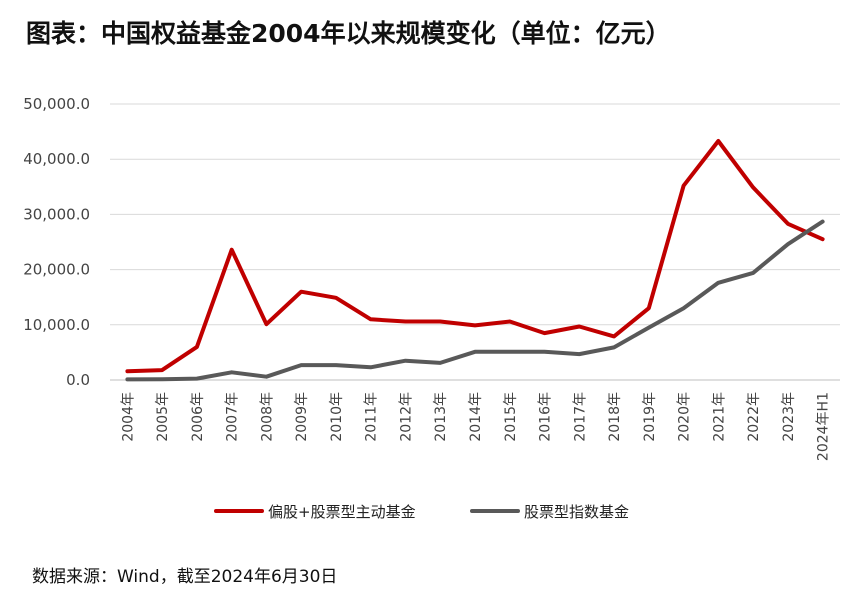 The height and width of the screenshot is (605, 865). Describe the element at coordinates (342, 512) in the screenshot. I see `legend-label: 偏股+股票型主动基金` at that location.